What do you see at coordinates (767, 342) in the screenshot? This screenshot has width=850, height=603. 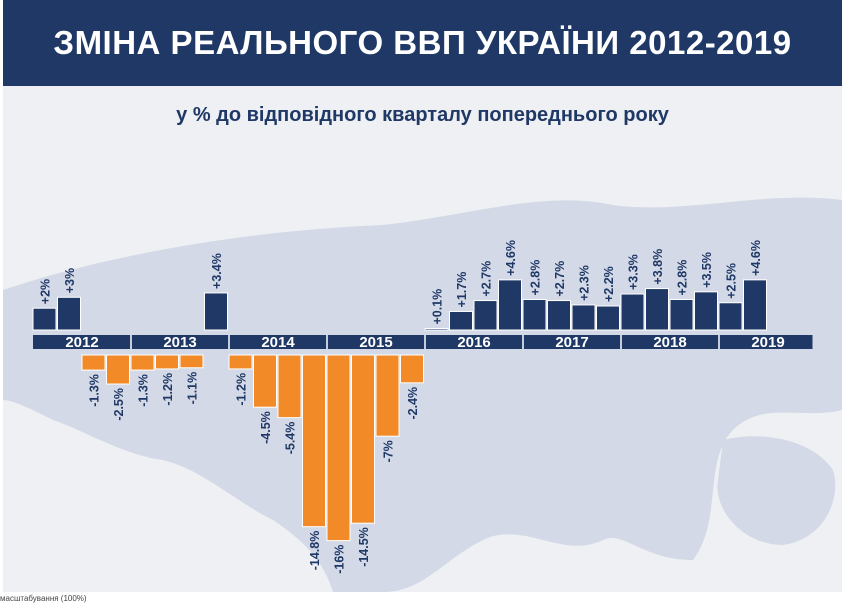 I see `year-label: 2019` at bounding box center [767, 342].